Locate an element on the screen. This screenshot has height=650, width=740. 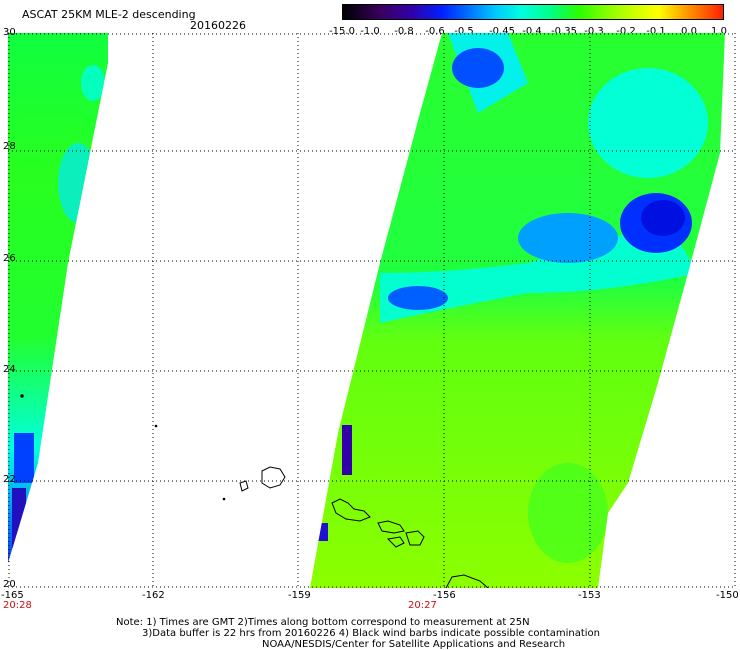
pass-time-left: 20:28 is located at coordinates (17, 605).